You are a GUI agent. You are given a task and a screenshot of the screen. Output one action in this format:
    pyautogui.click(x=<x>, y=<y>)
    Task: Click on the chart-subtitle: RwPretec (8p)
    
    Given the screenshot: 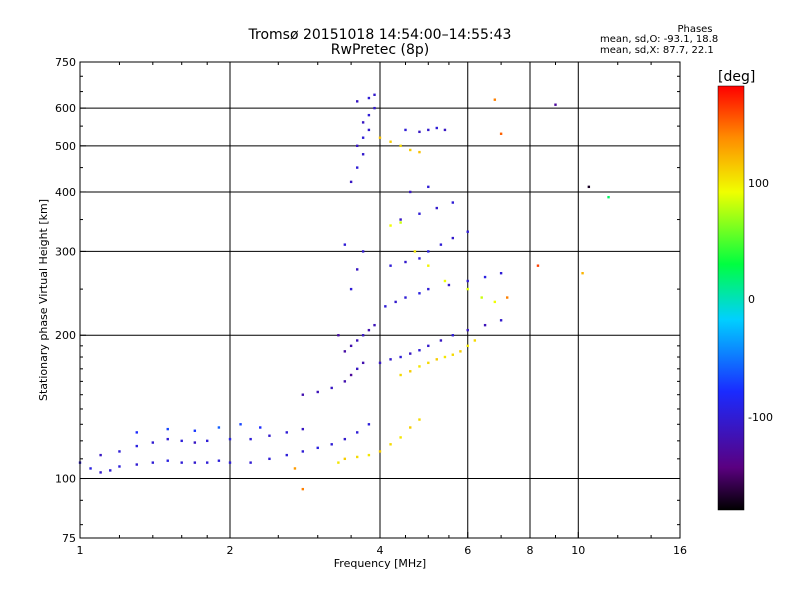 What is the action you would take?
    pyautogui.click(x=380, y=50)
    